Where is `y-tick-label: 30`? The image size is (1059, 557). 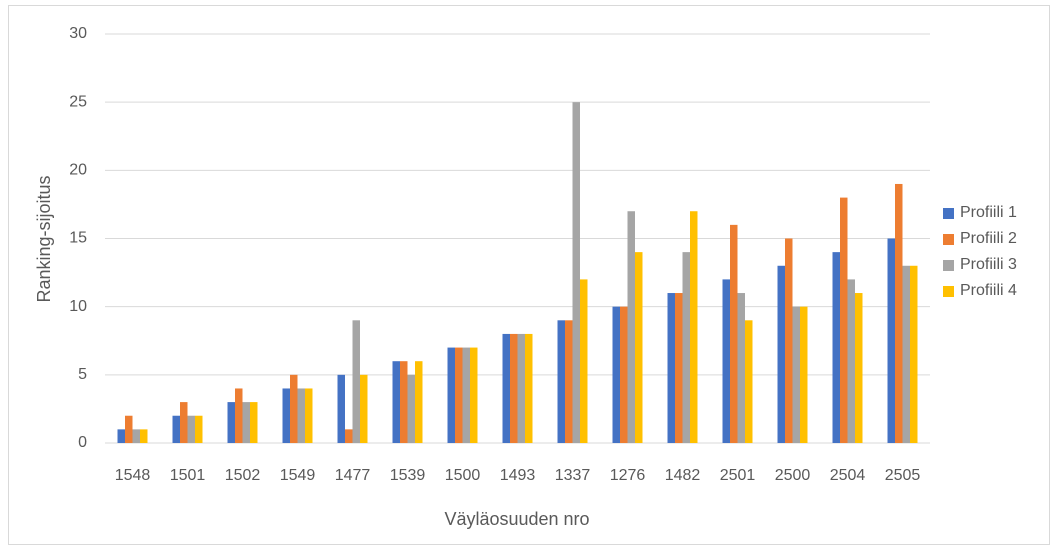
y-tick-label: 30 is located at coordinates (78, 33).